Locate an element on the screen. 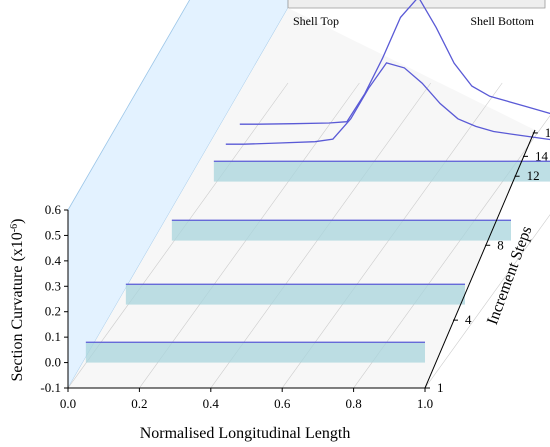 This screenshot has width=550, height=447. x-tick-label: 1.0 is located at coordinates (425, 403).